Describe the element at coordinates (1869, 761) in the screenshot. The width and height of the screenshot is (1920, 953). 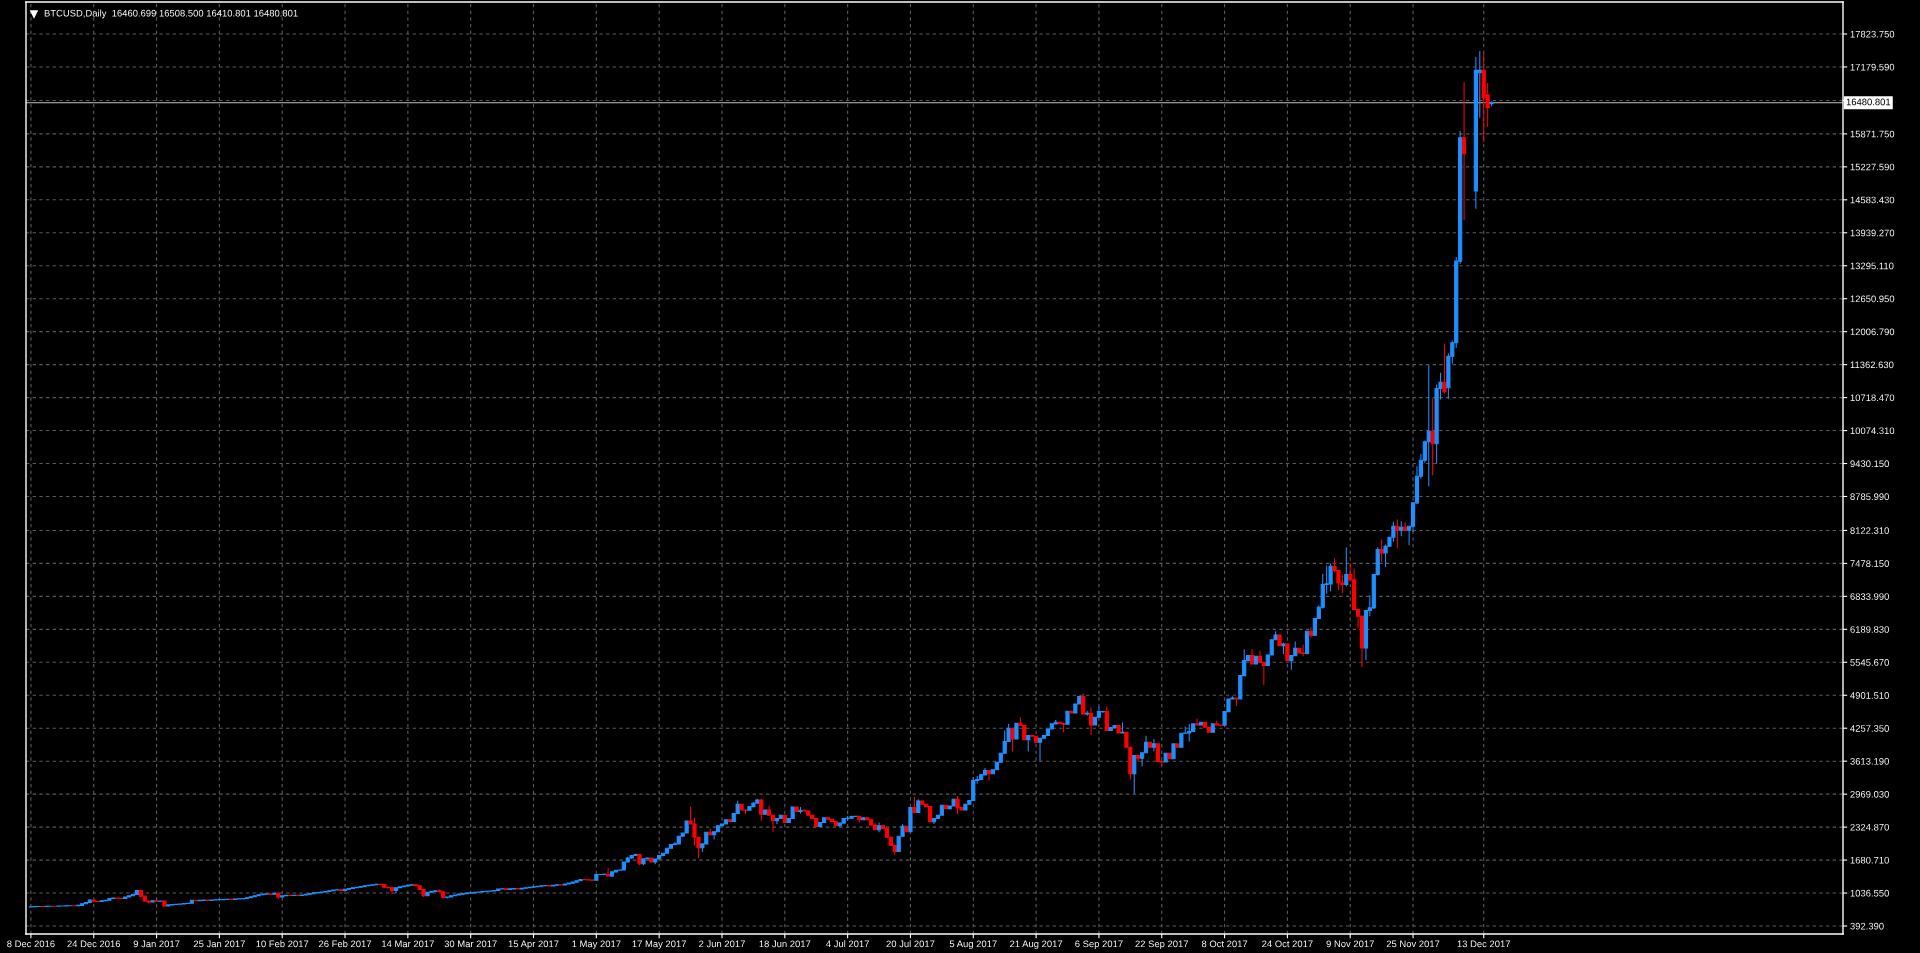
I see `y-tick-label: 3613.190` at that location.